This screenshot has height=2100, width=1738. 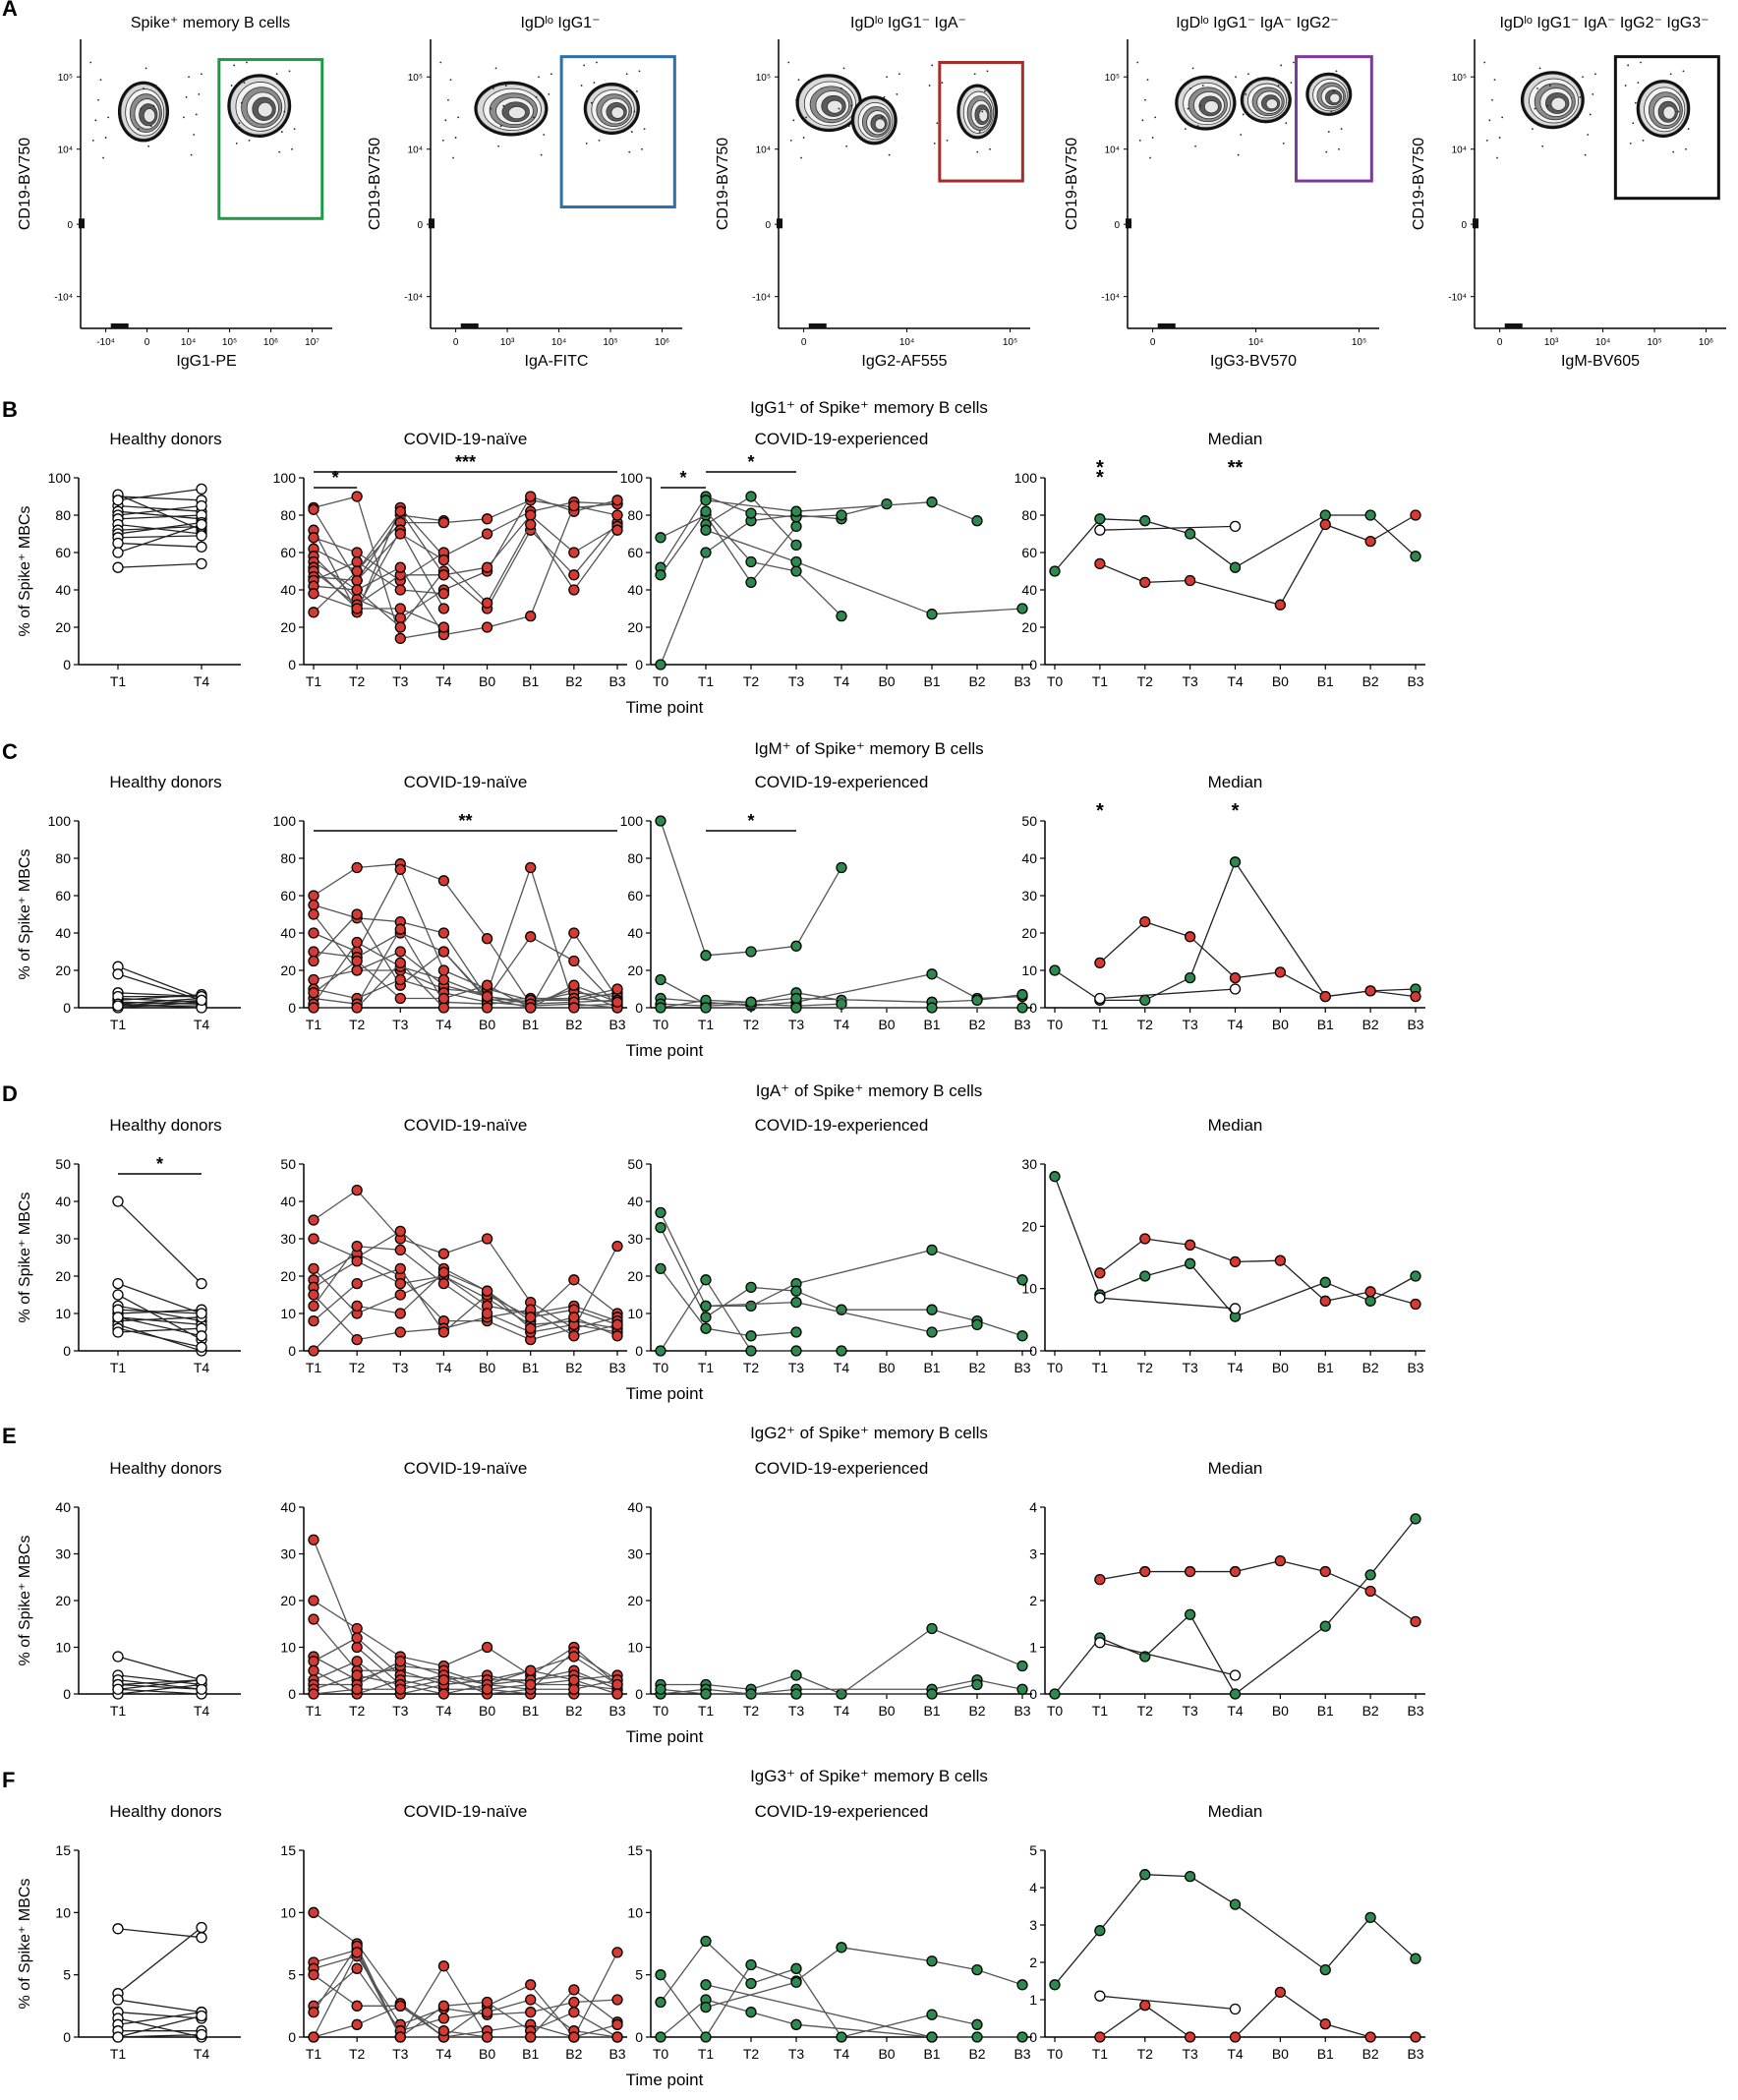 I want to click on gate-rectangle, so click(x=1334, y=119).